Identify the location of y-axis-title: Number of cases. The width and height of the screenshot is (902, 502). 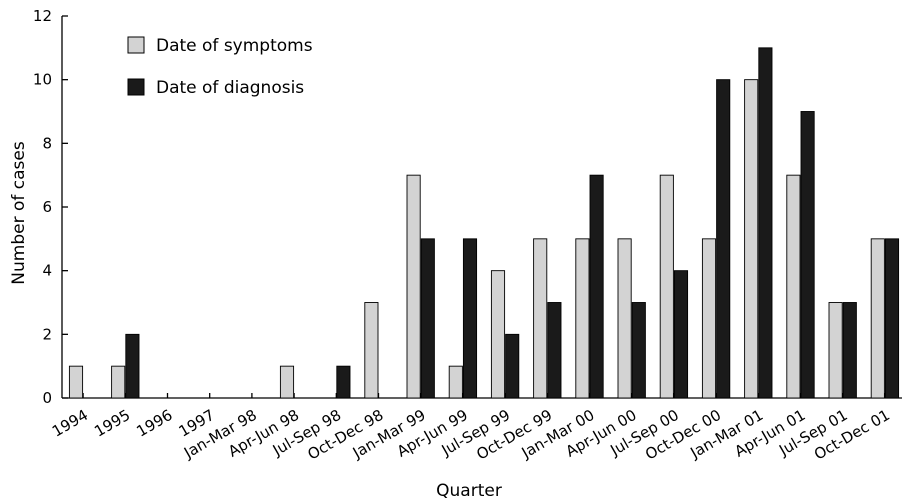
(19, 213).